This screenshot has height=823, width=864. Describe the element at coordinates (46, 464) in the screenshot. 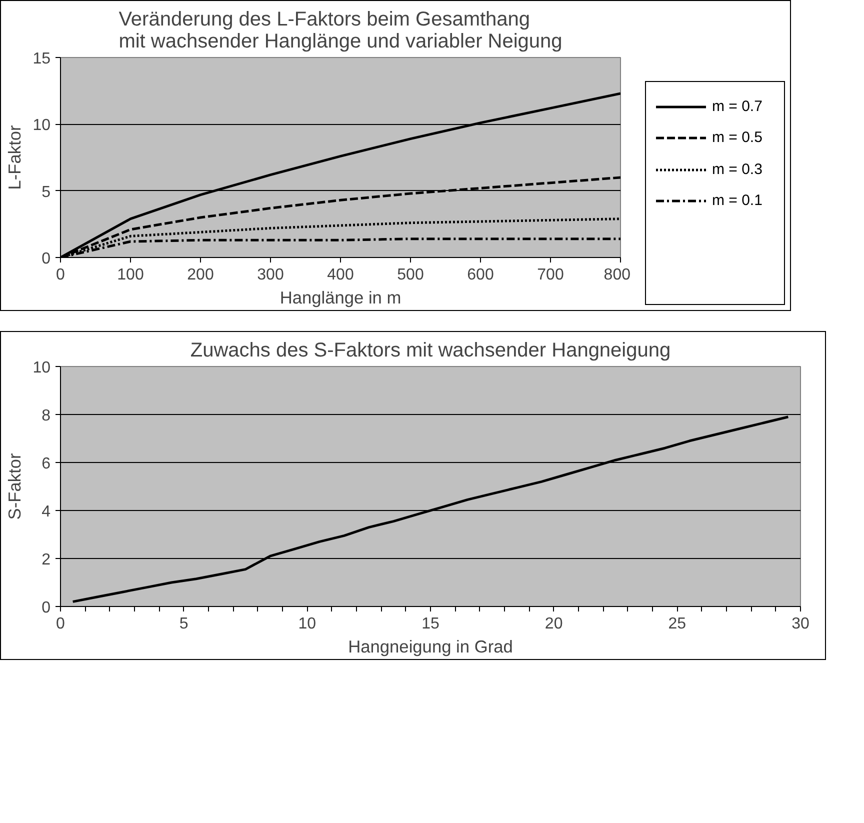

I see `y-tick-label: 6` at that location.